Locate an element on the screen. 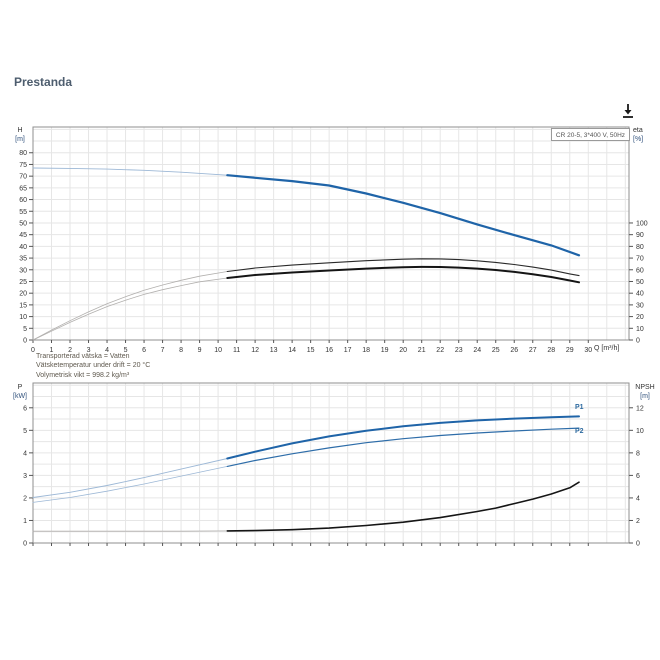 This screenshot has width=660, height=660. svg-text: 90 is located at coordinates (640, 235).